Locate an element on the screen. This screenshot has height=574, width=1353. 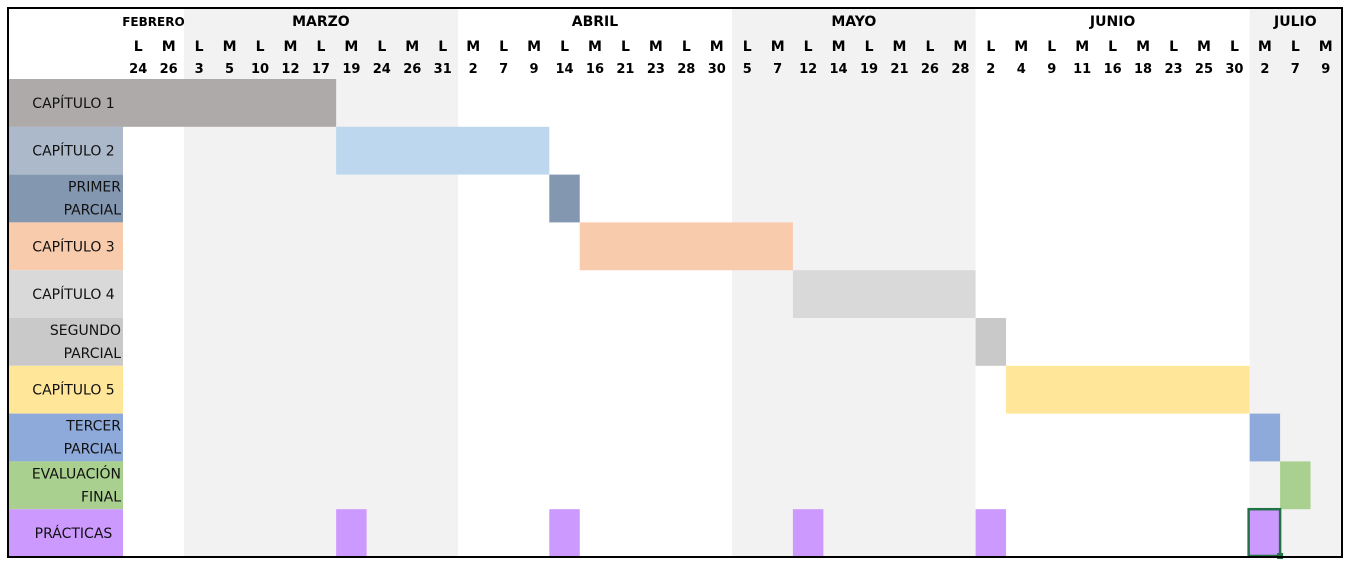
day-date: 26 is located at coordinates (930, 69).